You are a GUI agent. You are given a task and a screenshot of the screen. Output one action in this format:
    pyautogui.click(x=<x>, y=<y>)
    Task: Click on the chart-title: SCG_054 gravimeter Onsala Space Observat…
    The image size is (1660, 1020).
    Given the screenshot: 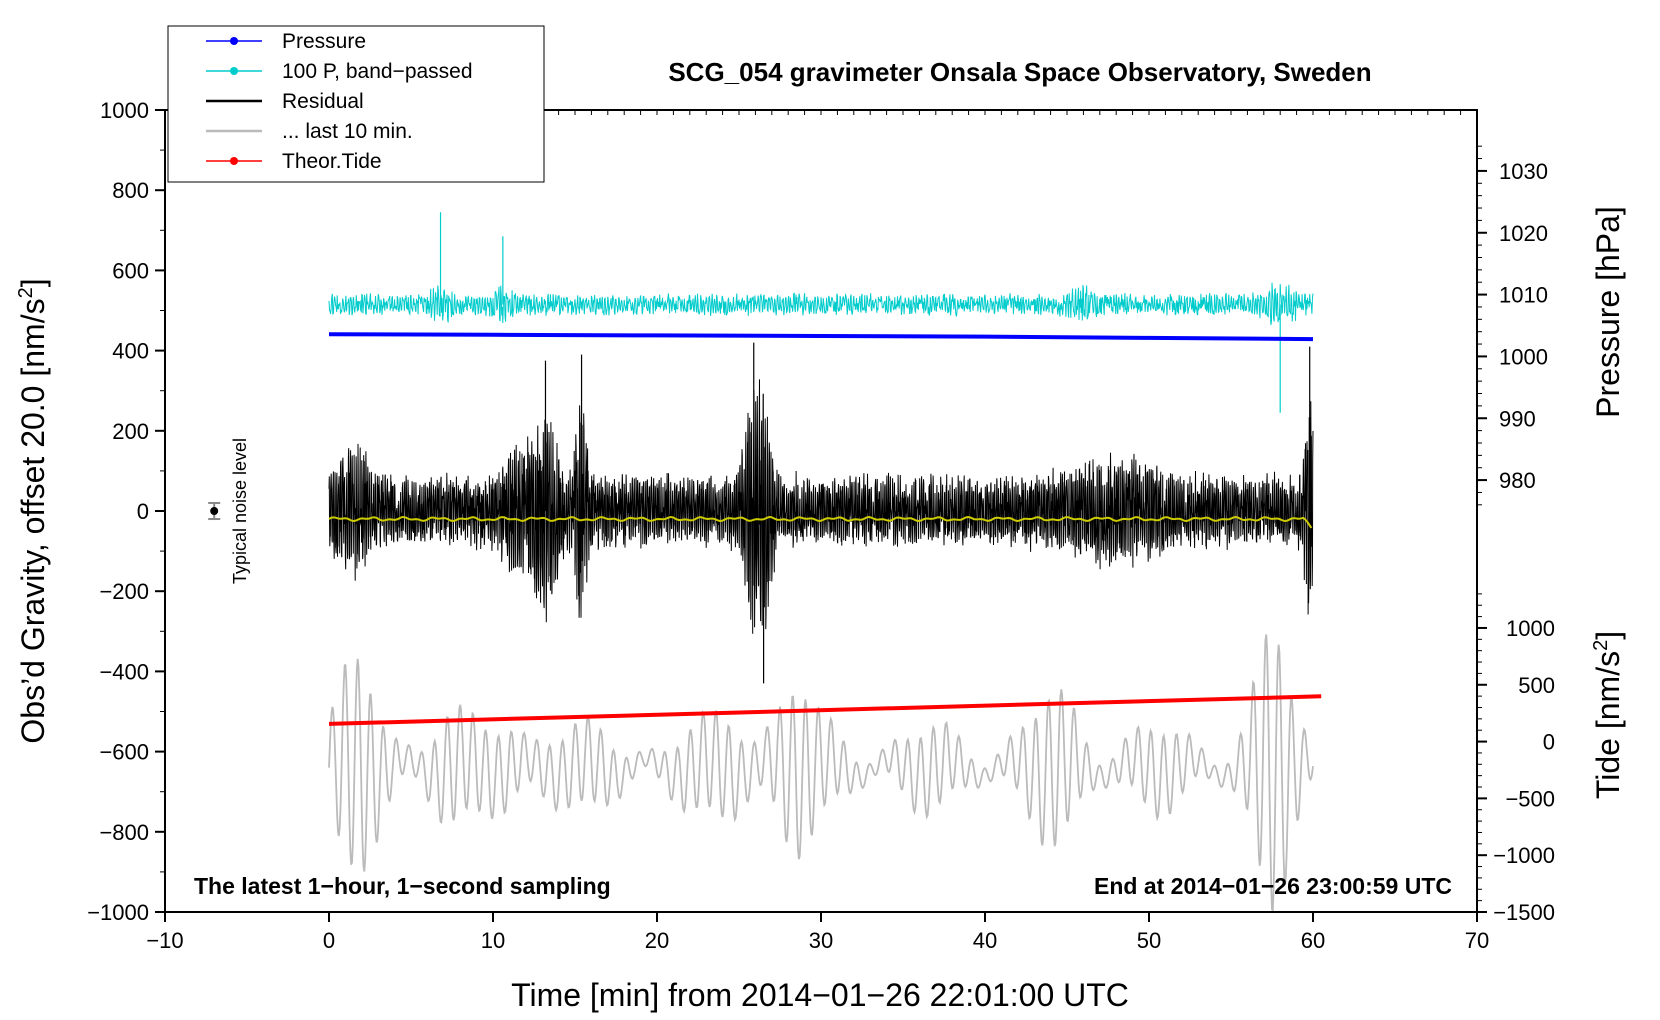 What is the action you would take?
    pyautogui.click(x=1019, y=72)
    